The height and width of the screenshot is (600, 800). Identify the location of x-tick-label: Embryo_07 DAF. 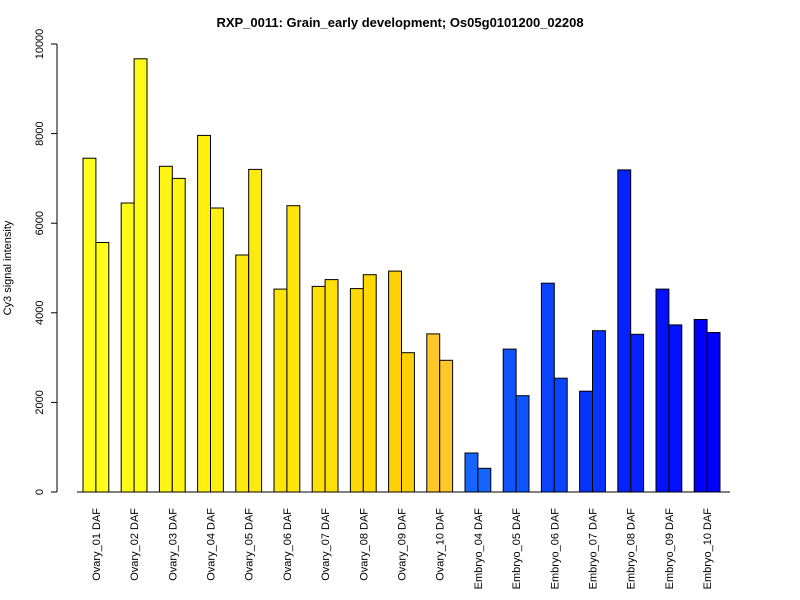
(594, 549).